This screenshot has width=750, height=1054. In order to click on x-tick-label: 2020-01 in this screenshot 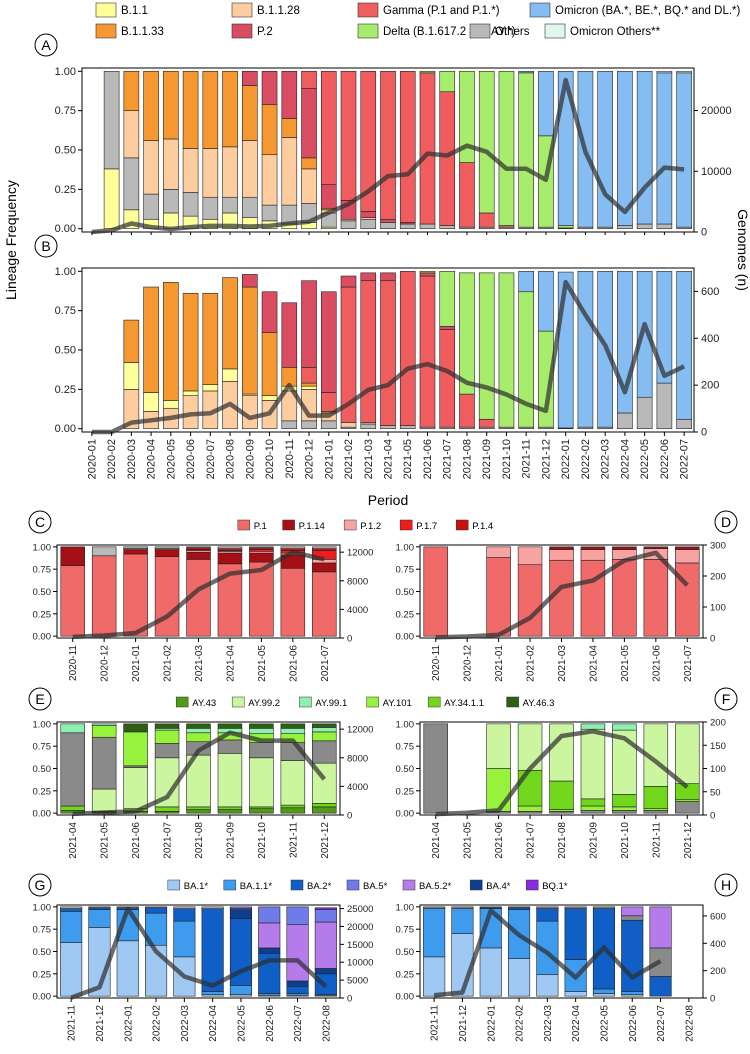, I will do `click(92, 459)`.